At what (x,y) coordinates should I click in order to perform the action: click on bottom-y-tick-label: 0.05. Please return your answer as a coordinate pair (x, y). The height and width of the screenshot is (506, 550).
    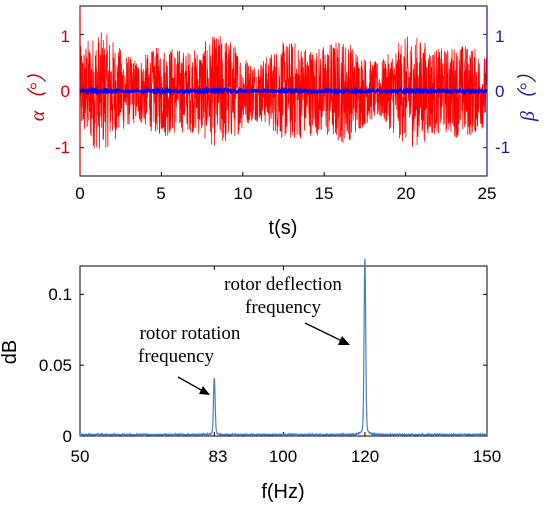
    Looking at the image, I should click on (55, 365).